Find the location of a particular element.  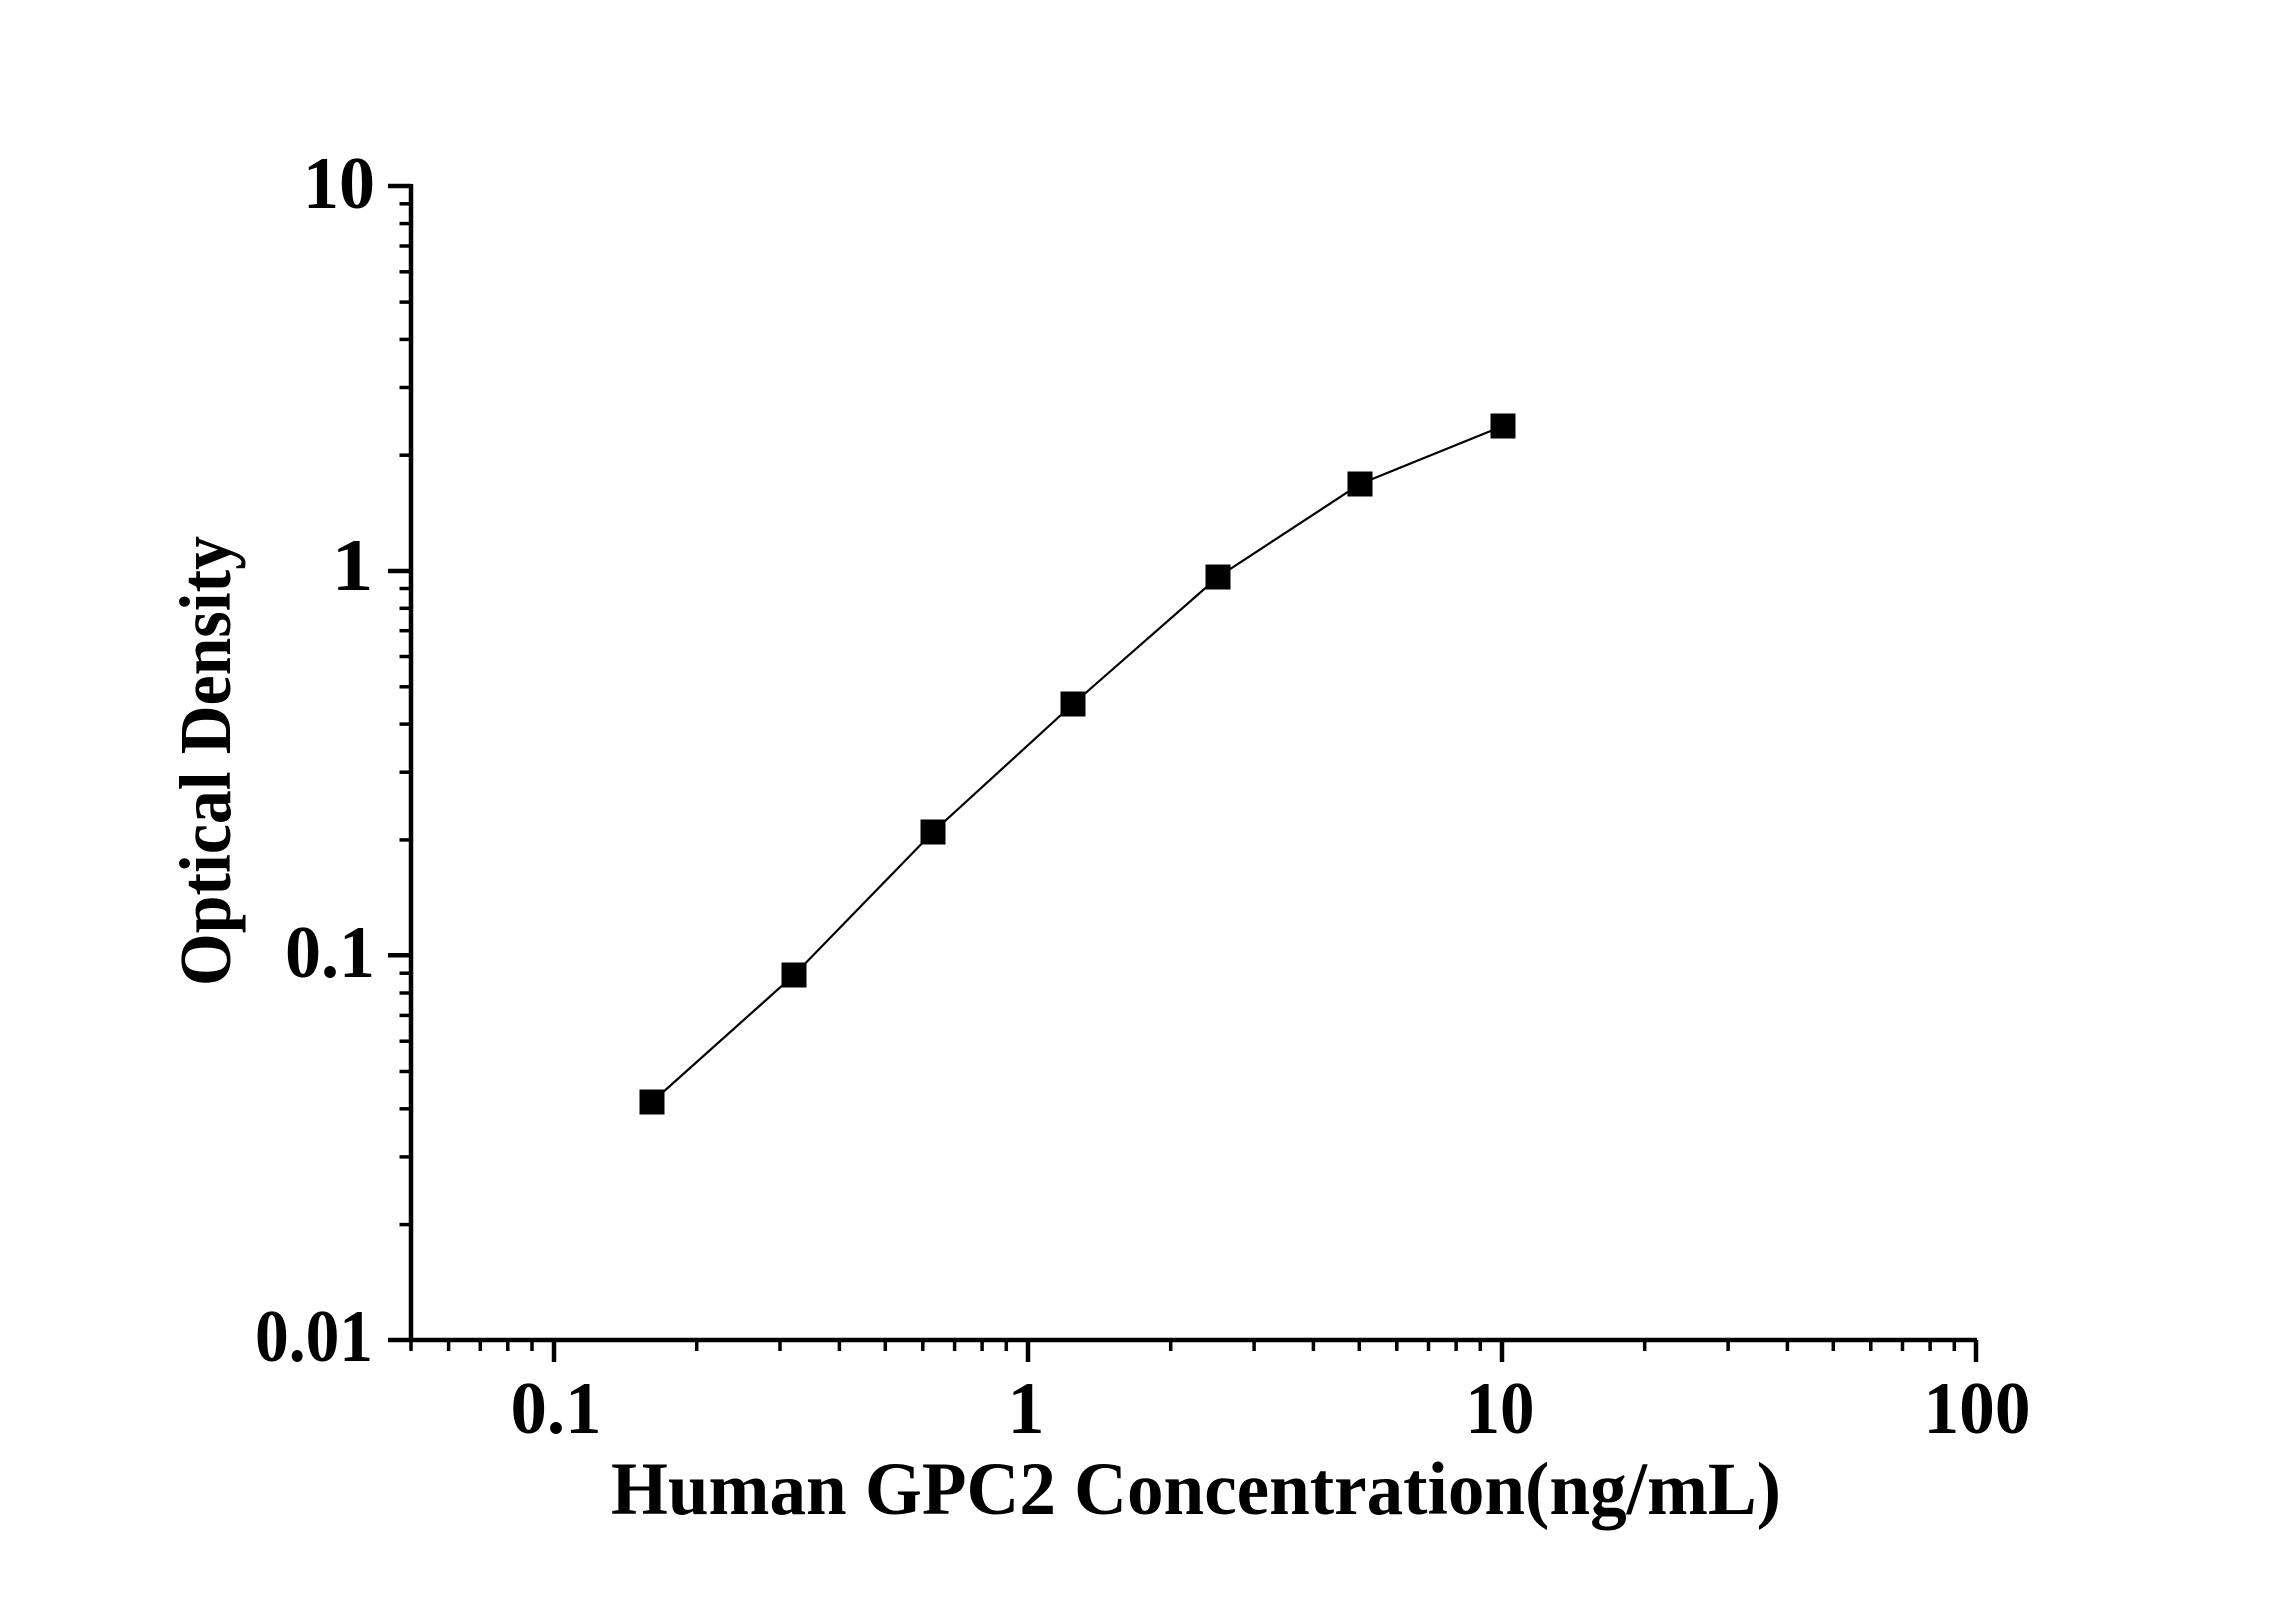

svg-text: 100 is located at coordinates (1977, 1409).